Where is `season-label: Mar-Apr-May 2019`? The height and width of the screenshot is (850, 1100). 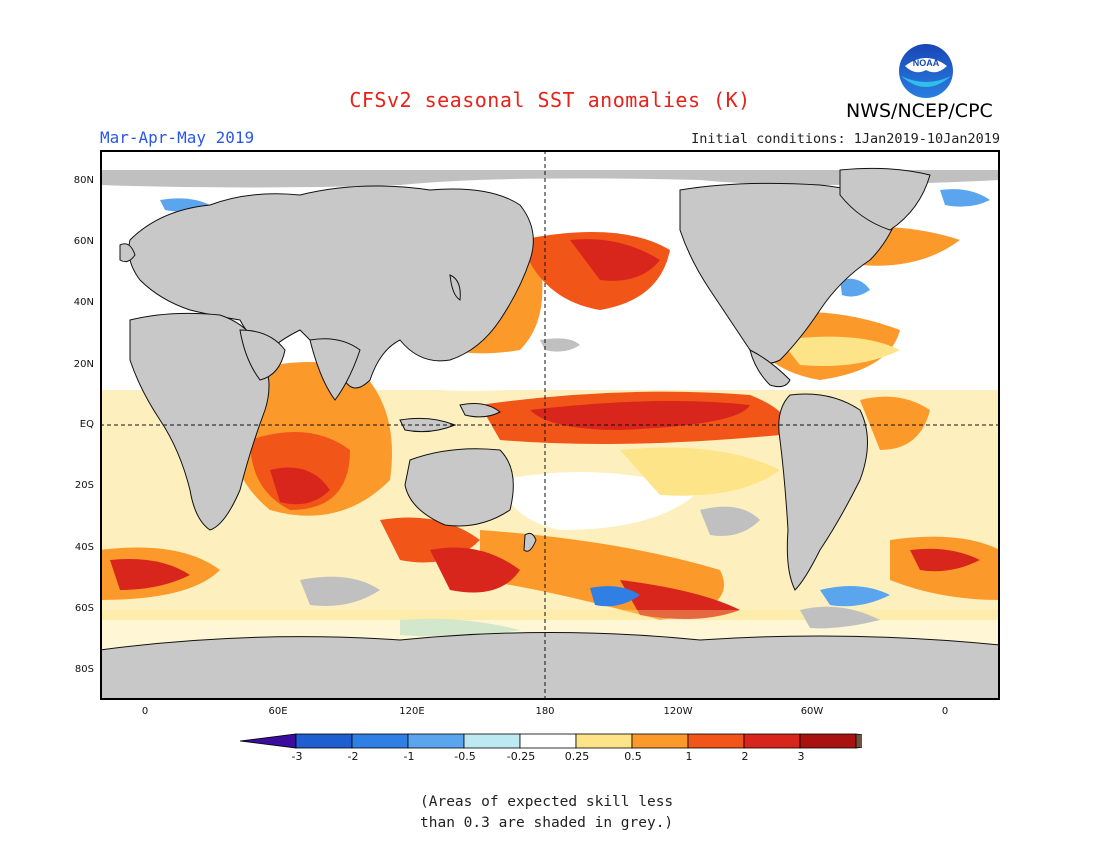
season-label: Mar-Apr-May 2019 is located at coordinates (177, 137).